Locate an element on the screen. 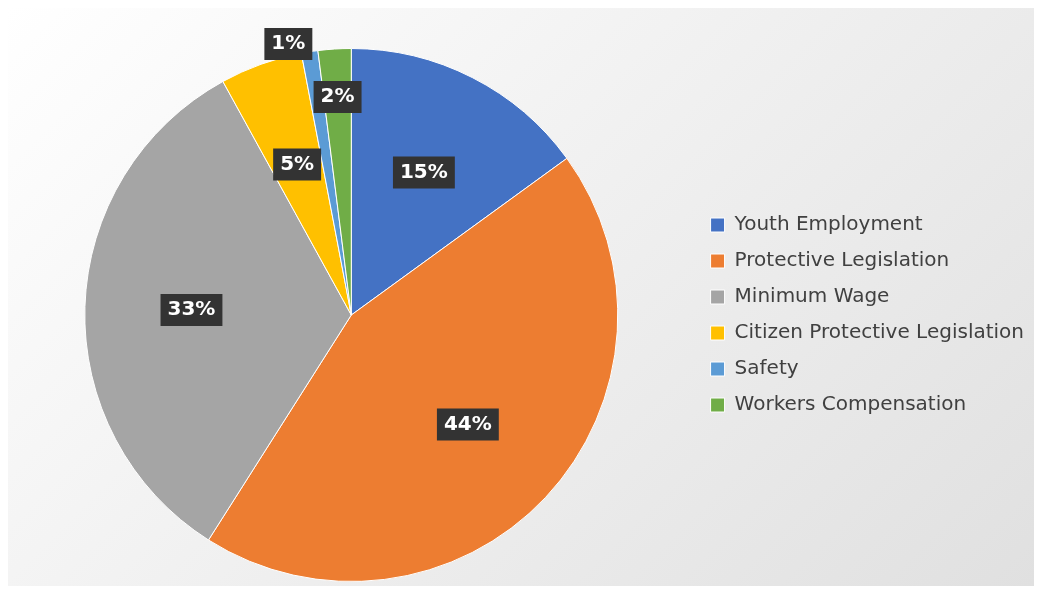 This screenshot has height=594, width=1042. legend-label: Youth Employment is located at coordinates (828, 223).